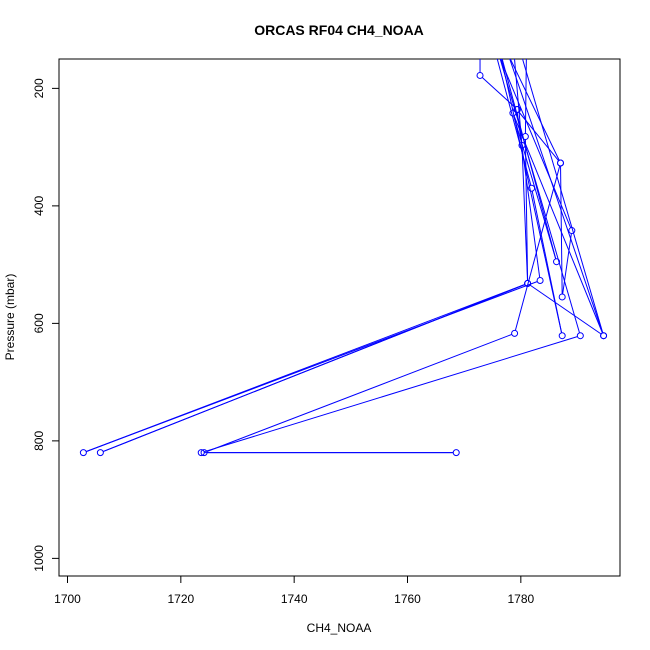 Image resolution: width=650 pixels, height=650 pixels. Describe the element at coordinates (339, 30) in the screenshot. I see `chart-title: ORCAS RF04 CH4_NOAA` at that location.